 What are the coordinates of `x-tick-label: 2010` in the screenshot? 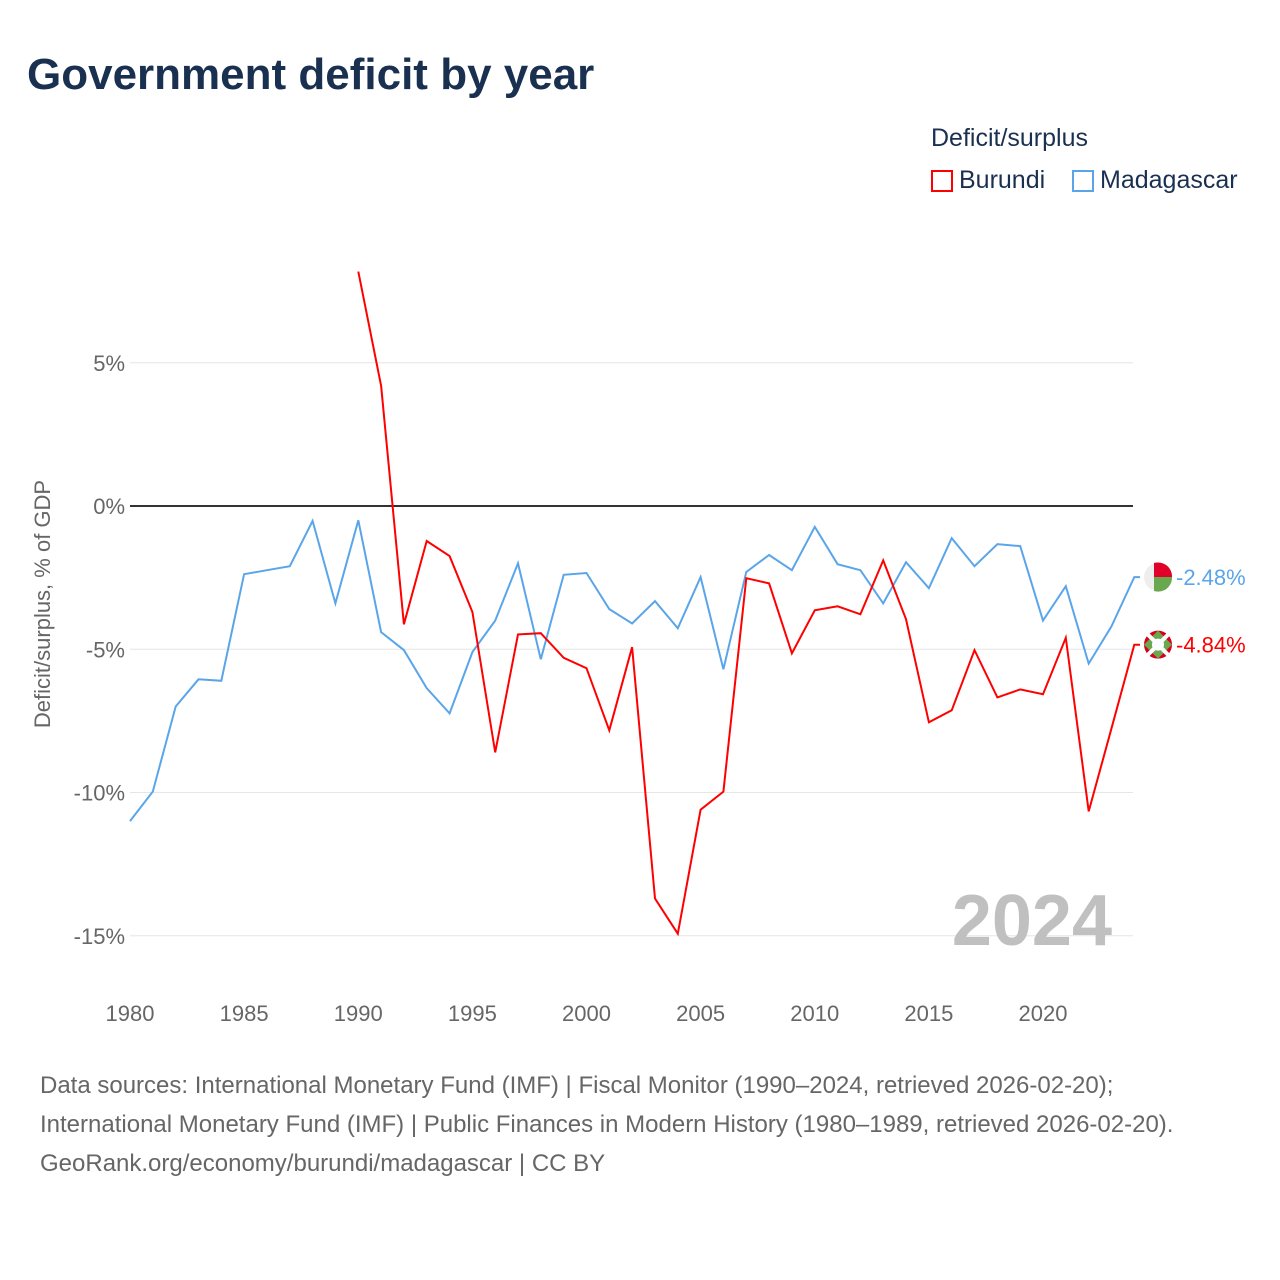 It's located at (814, 1013).